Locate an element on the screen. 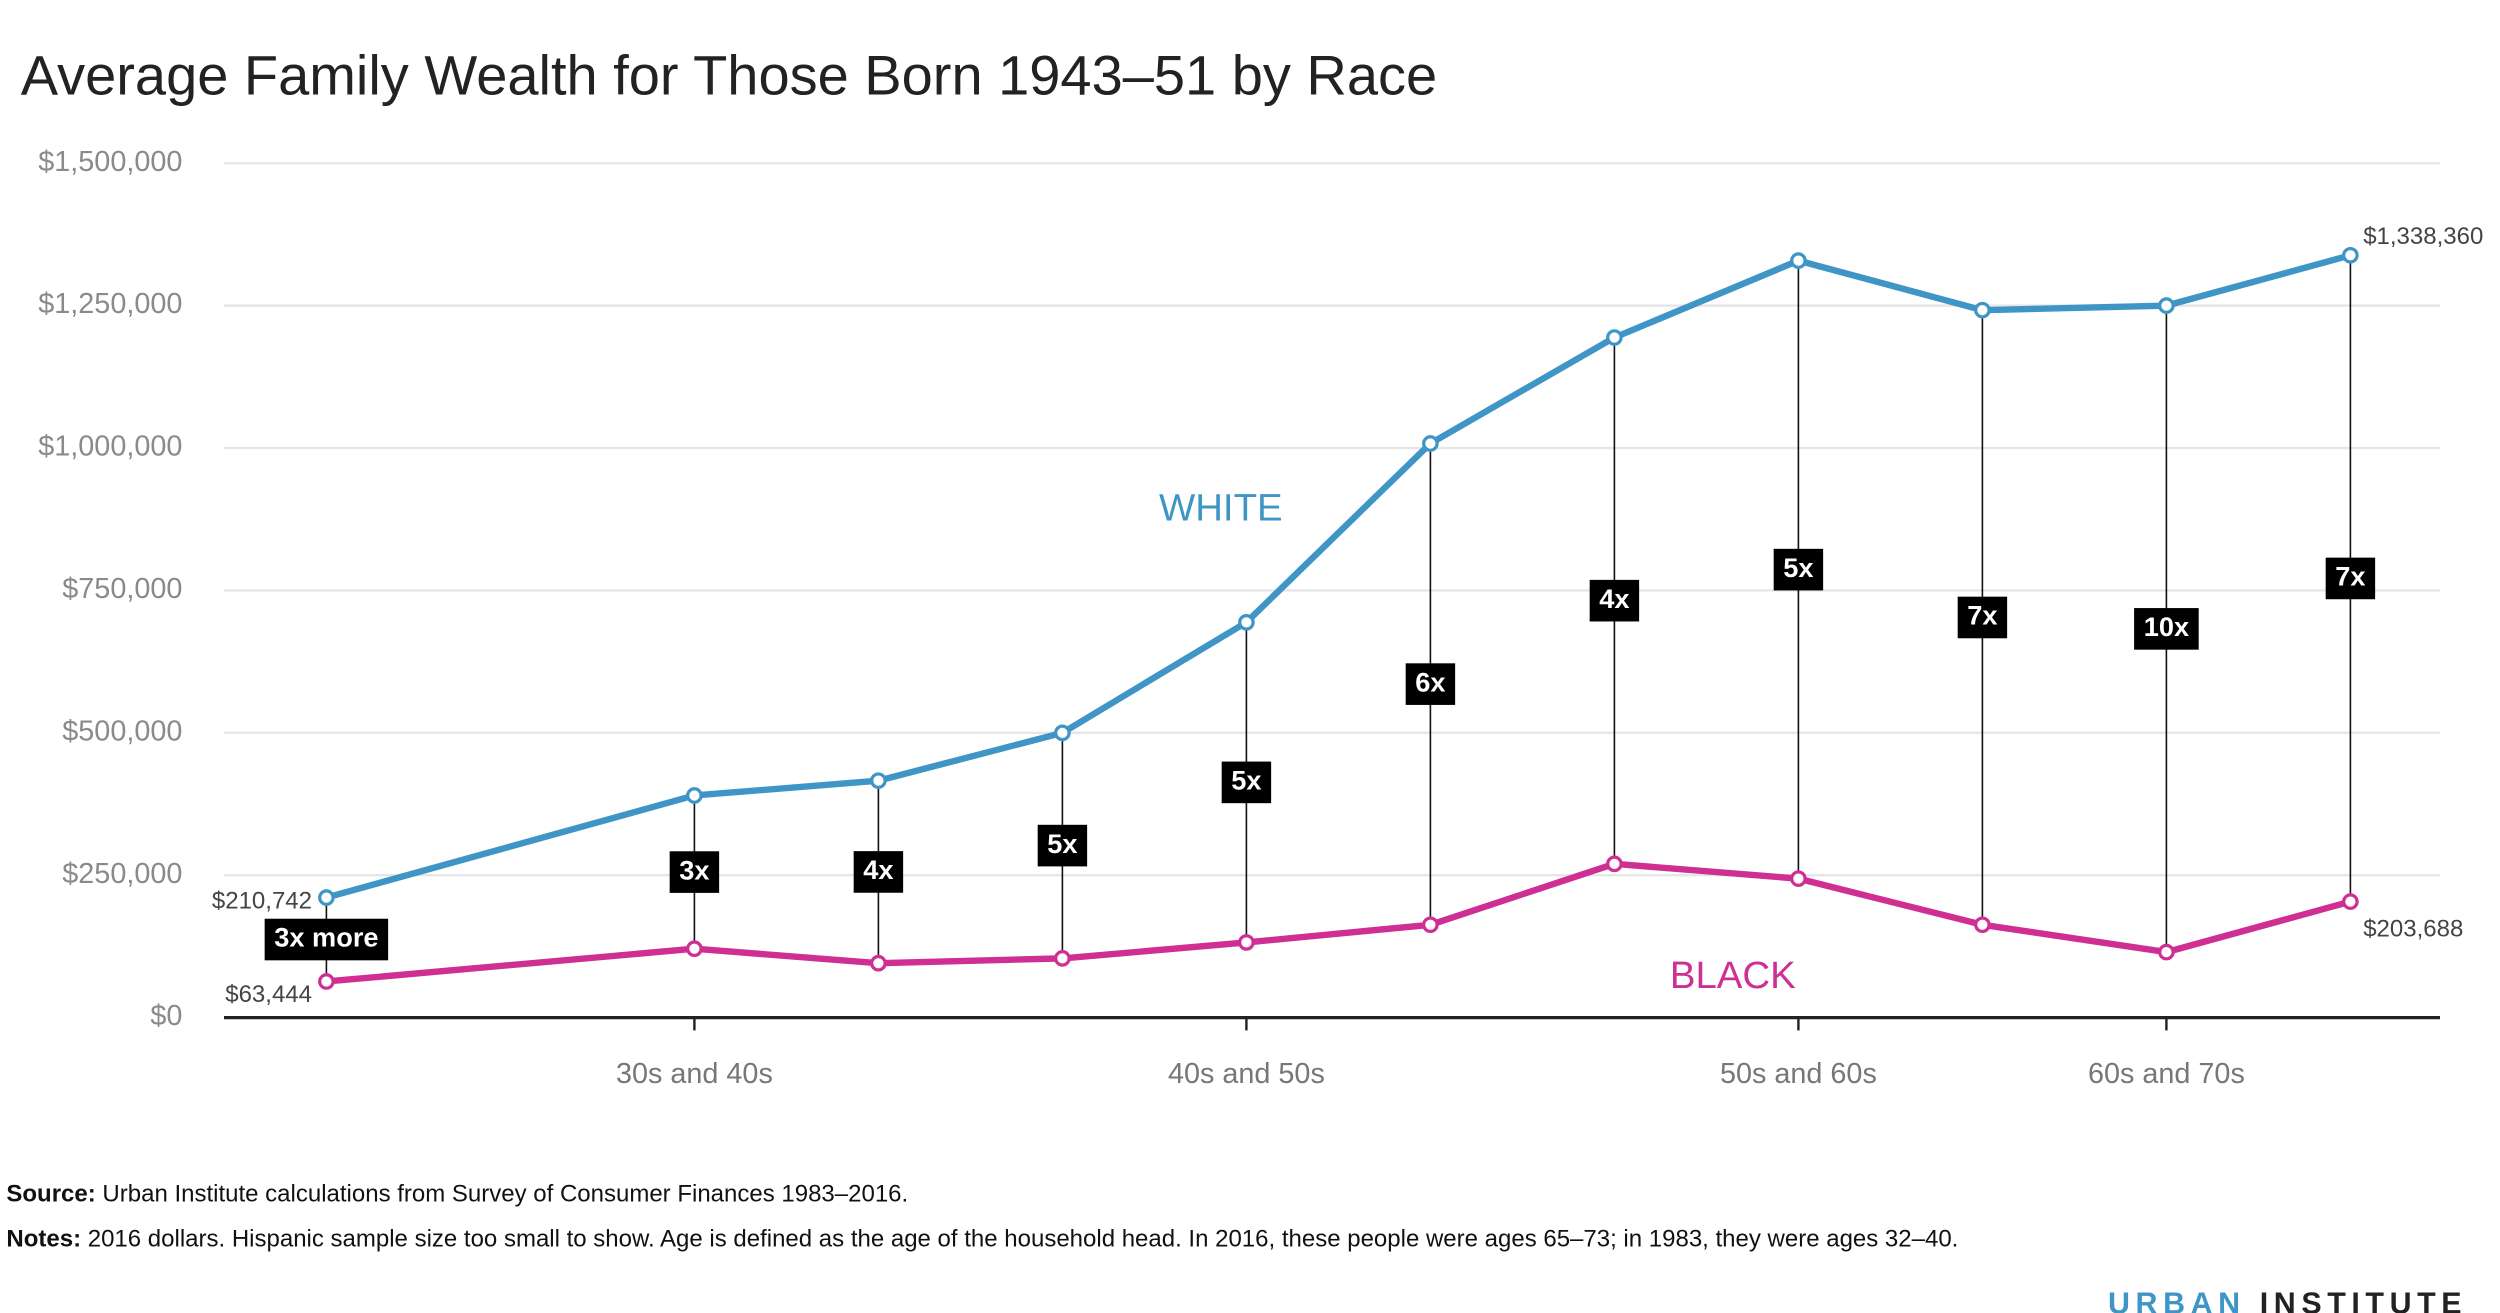 The height and width of the screenshot is (1313, 2500). ratio-annotation: 10x is located at coordinates (2166, 629).